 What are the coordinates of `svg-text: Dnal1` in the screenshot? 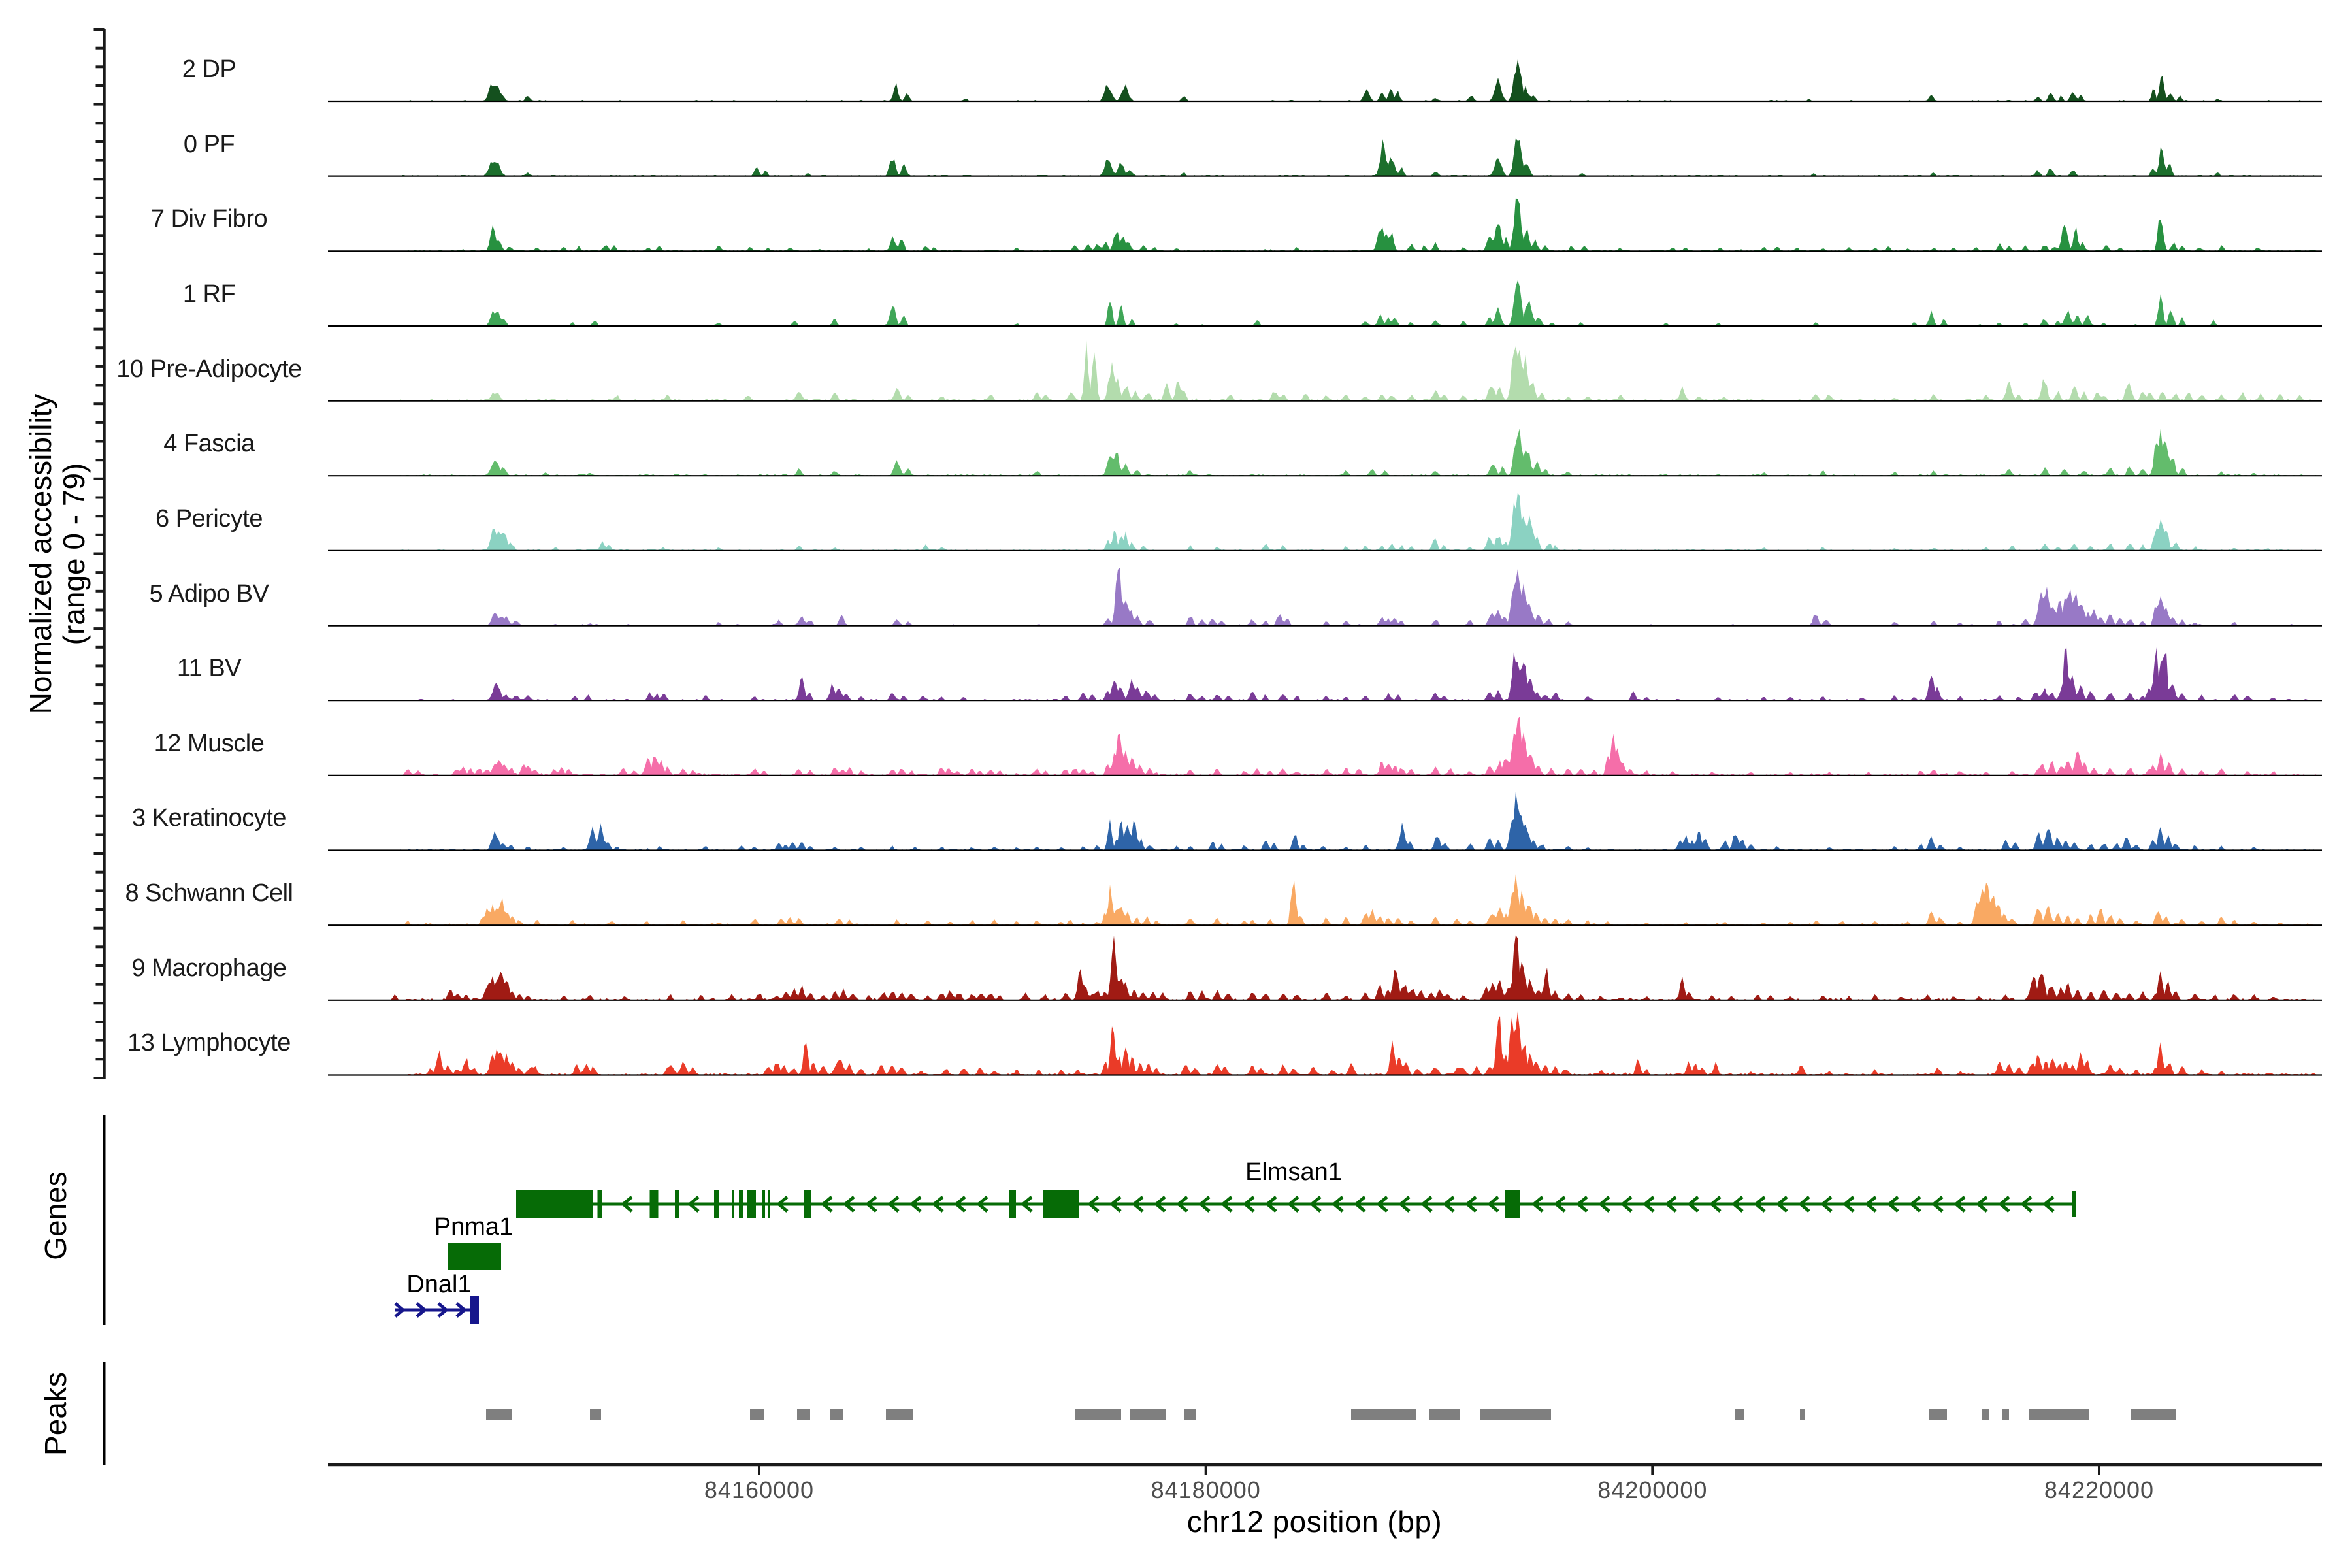 It's located at (438, 1284).